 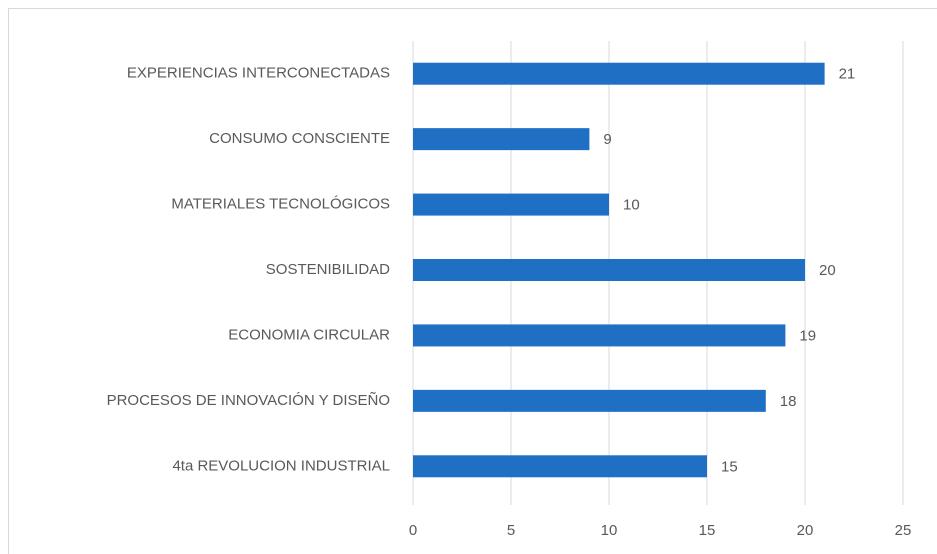 I want to click on data-label: 21, so click(x=847, y=74).